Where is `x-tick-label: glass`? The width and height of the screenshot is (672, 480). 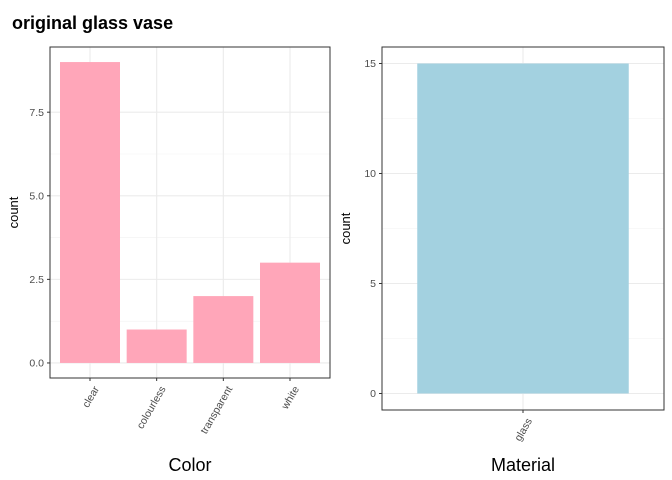 x-tick-label: glass is located at coordinates (523, 429).